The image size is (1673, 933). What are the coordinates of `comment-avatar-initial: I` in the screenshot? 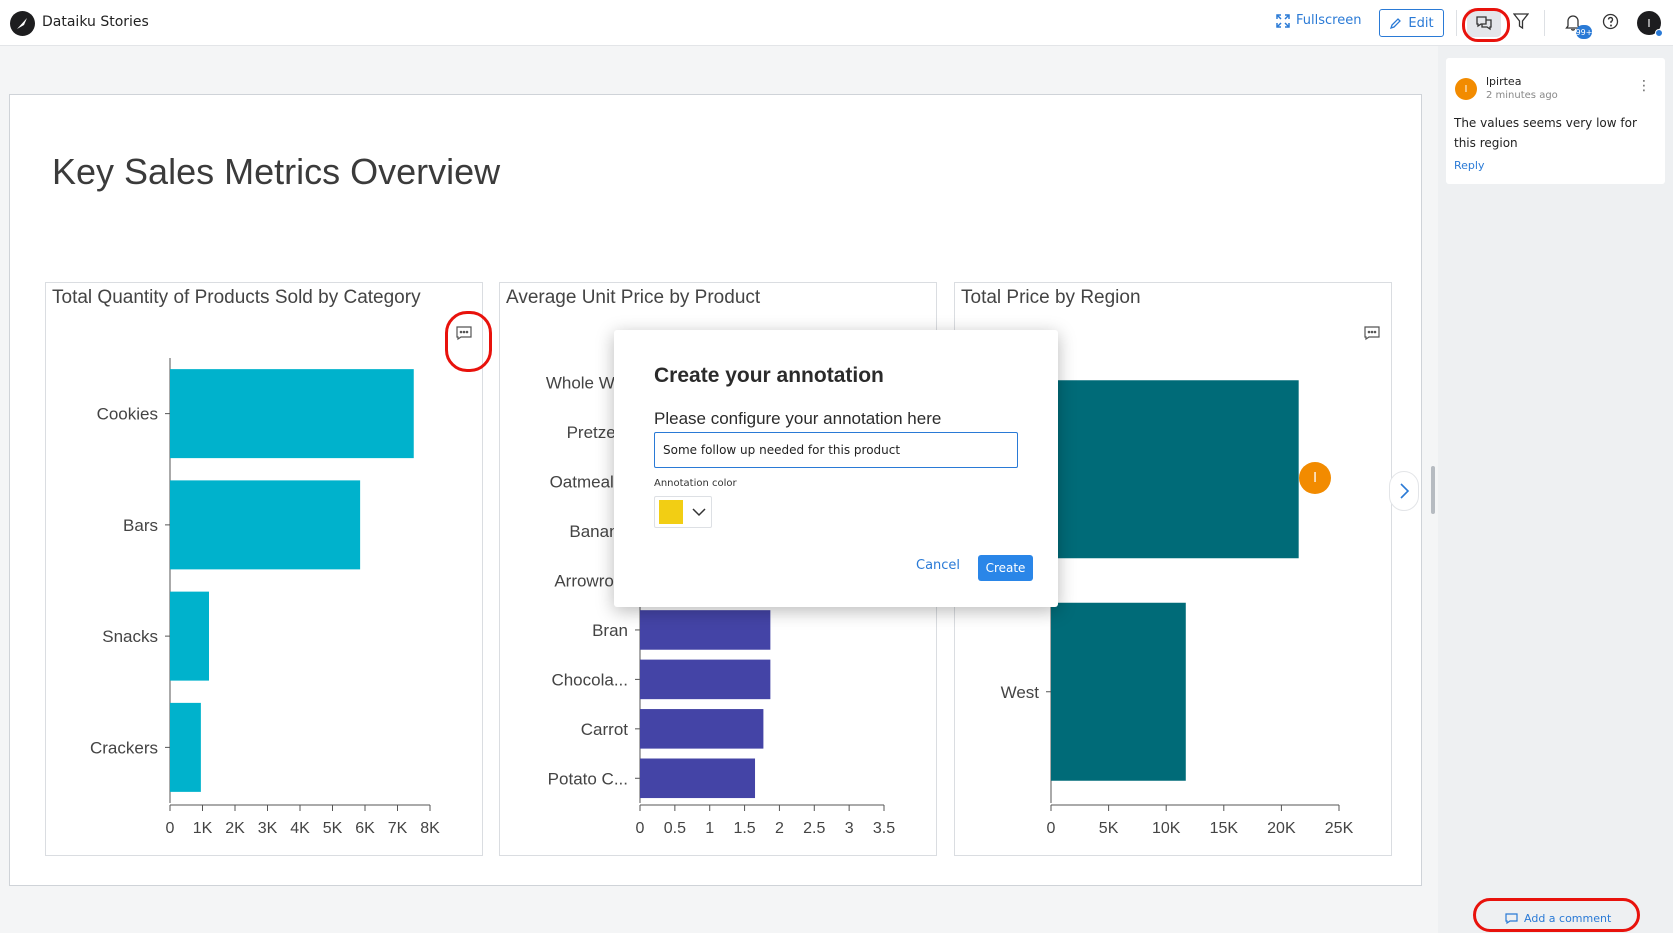 It's located at (1466, 89).